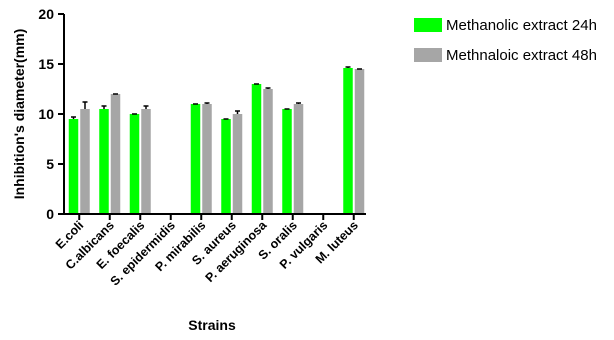 Image resolution: width=614 pixels, height=340 pixels. Describe the element at coordinates (46, 64) in the screenshot. I see `y-tick-label: 15` at that location.